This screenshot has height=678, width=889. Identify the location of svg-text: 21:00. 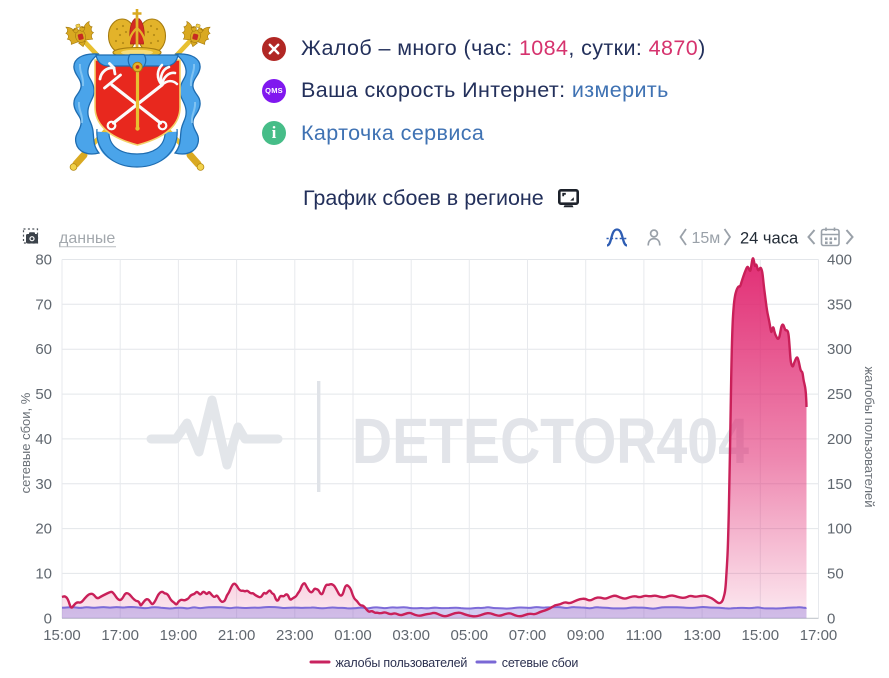
(237, 635).